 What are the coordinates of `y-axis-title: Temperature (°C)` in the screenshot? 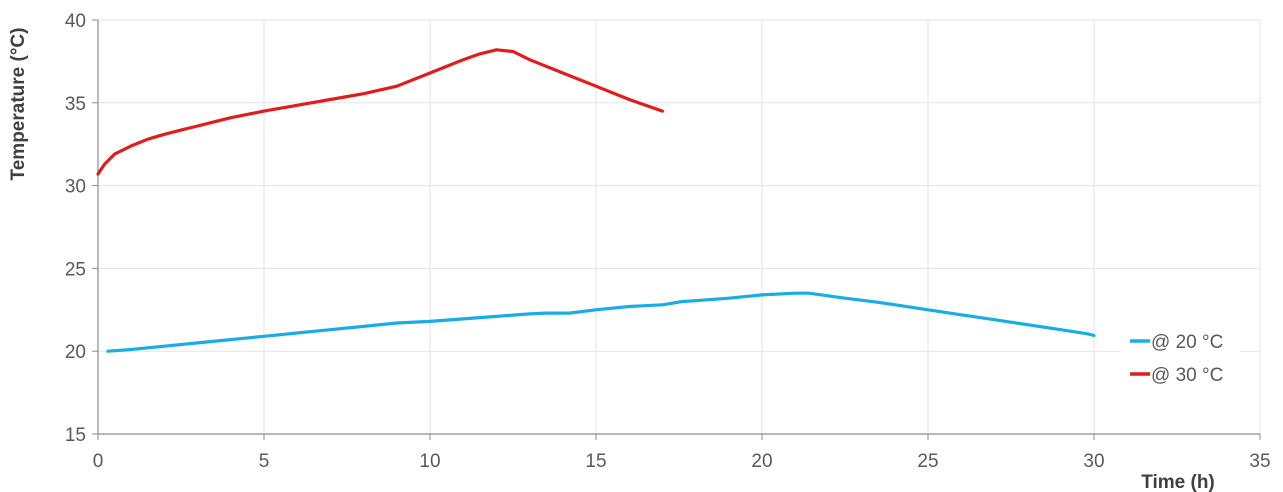 It's located at (18, 104).